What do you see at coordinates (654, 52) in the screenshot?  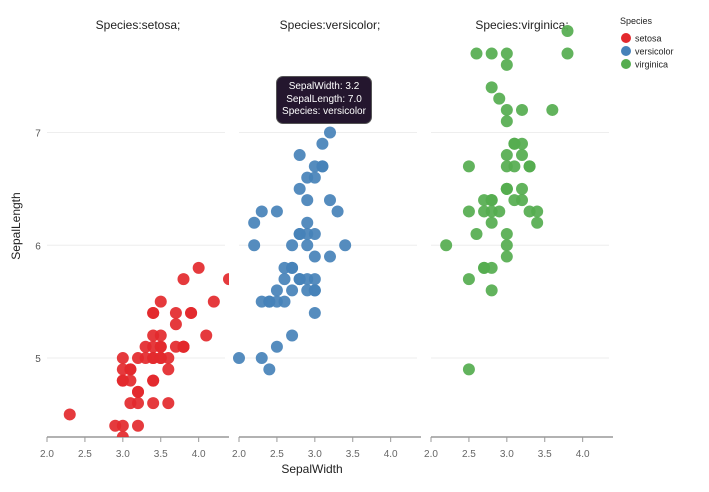 I see `legend-label-versicolor: versicolor` at bounding box center [654, 52].